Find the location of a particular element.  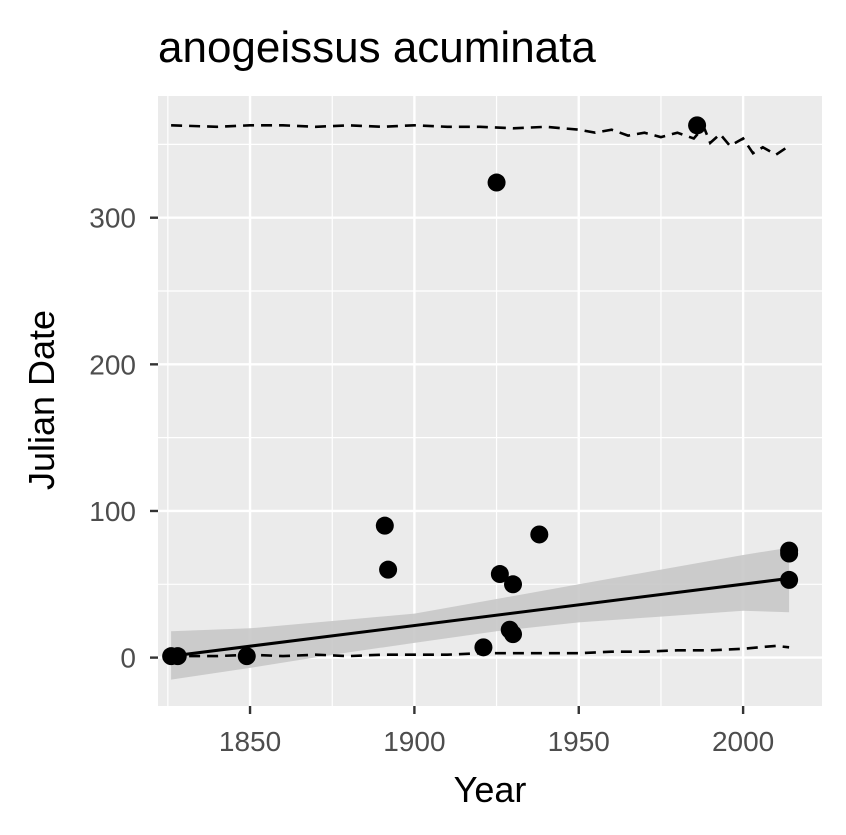

chart-title: anogeissus acuminata is located at coordinates (377, 47).